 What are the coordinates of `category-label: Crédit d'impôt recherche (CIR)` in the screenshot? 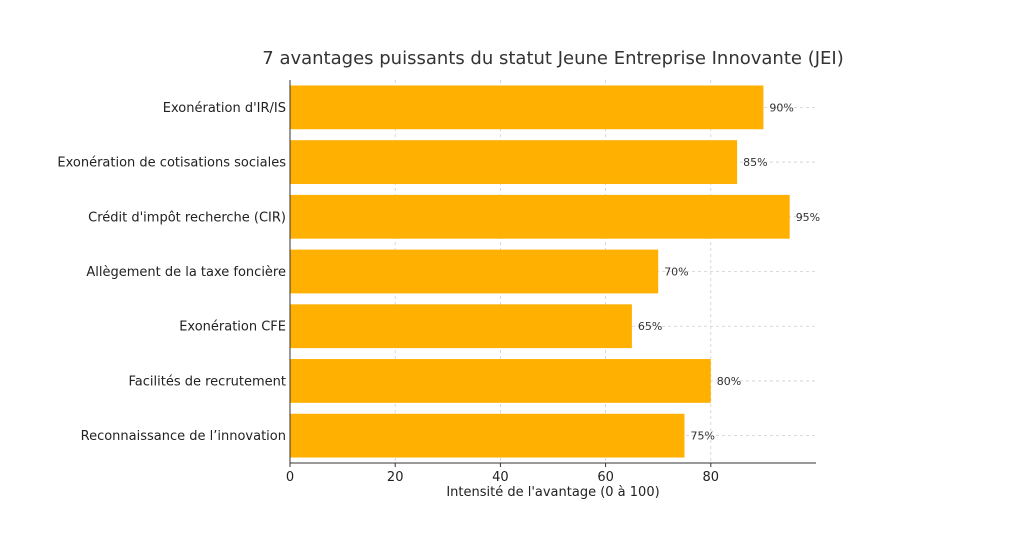 It's located at (187, 217).